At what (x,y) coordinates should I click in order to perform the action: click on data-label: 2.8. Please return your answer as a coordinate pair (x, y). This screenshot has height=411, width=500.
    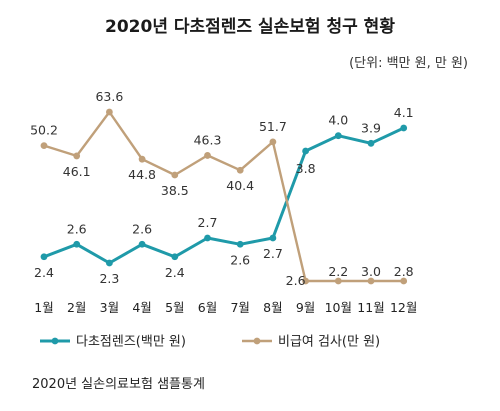
    Looking at the image, I should click on (404, 271).